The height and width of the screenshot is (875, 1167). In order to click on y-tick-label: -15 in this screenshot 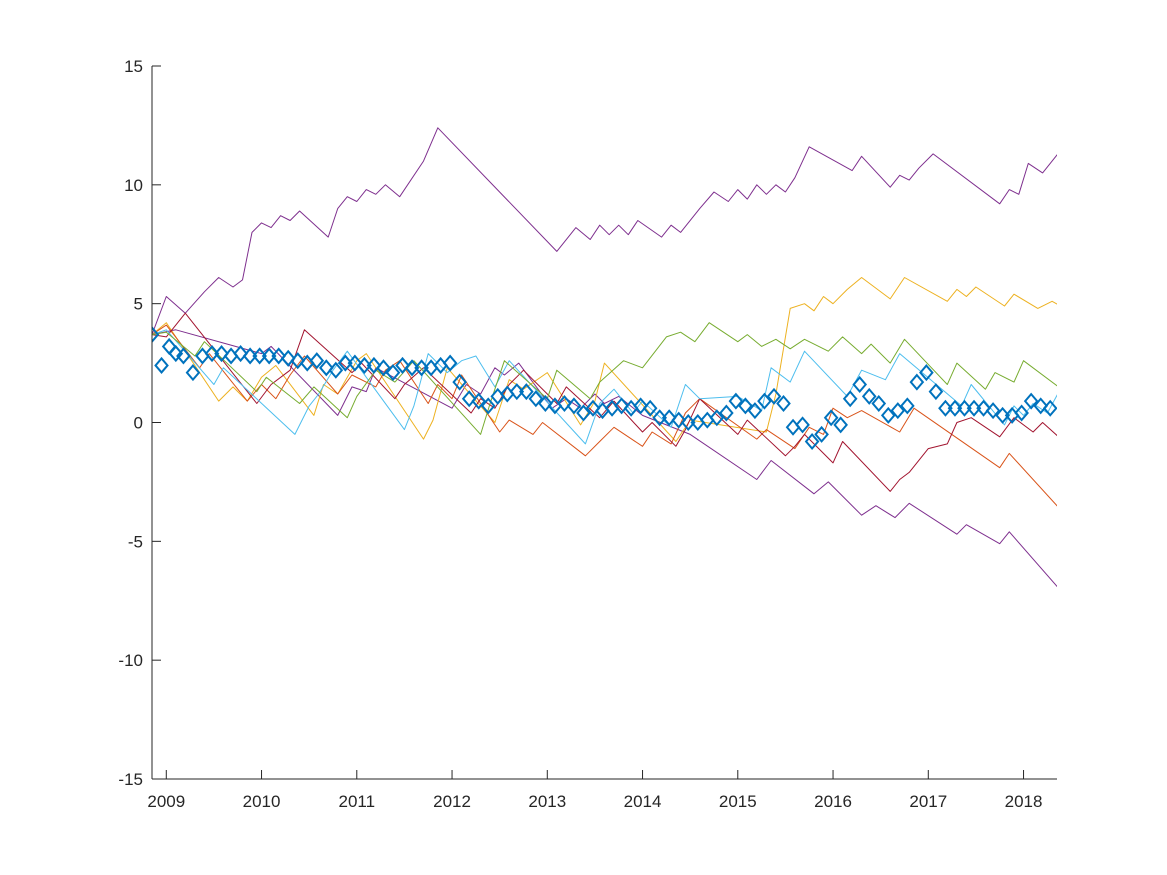, I will do `click(130, 779)`.